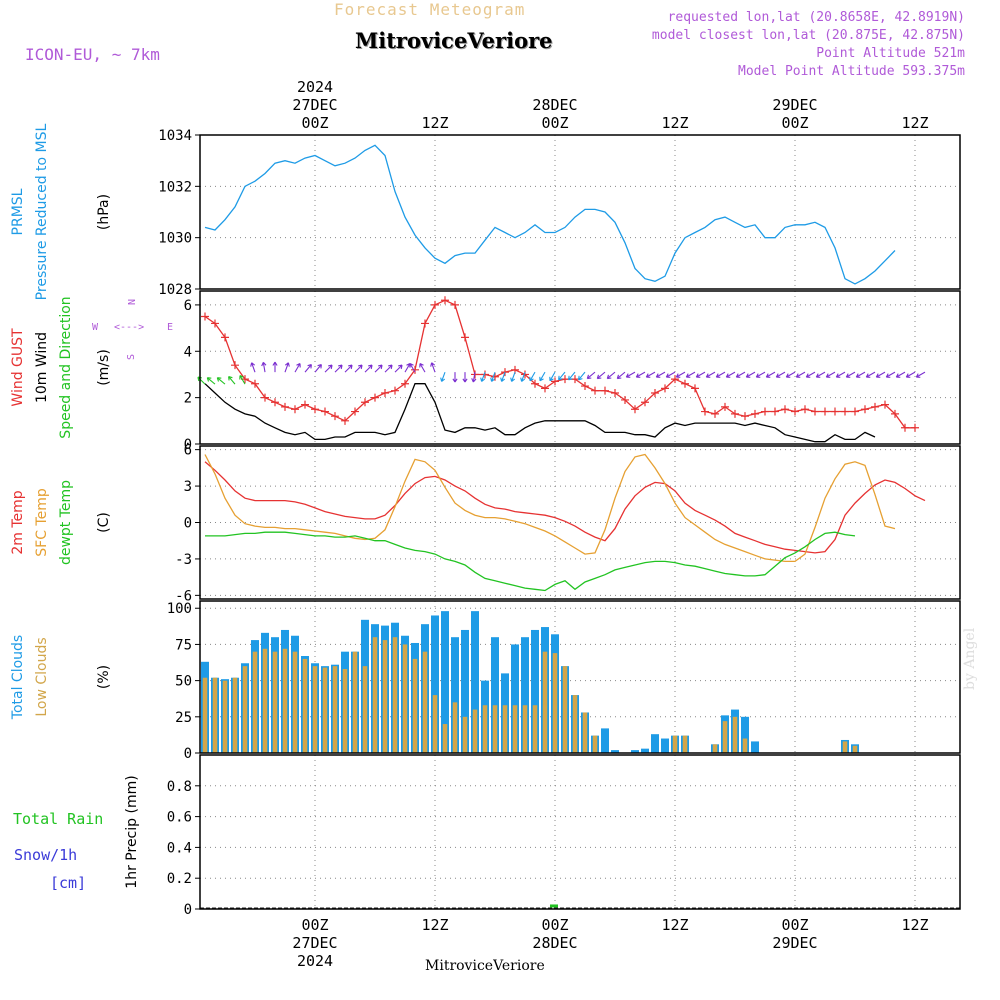 Image resolution: width=1000 pixels, height=1000 pixels. I want to click on y-tick-label: 1032, so click(175, 187).